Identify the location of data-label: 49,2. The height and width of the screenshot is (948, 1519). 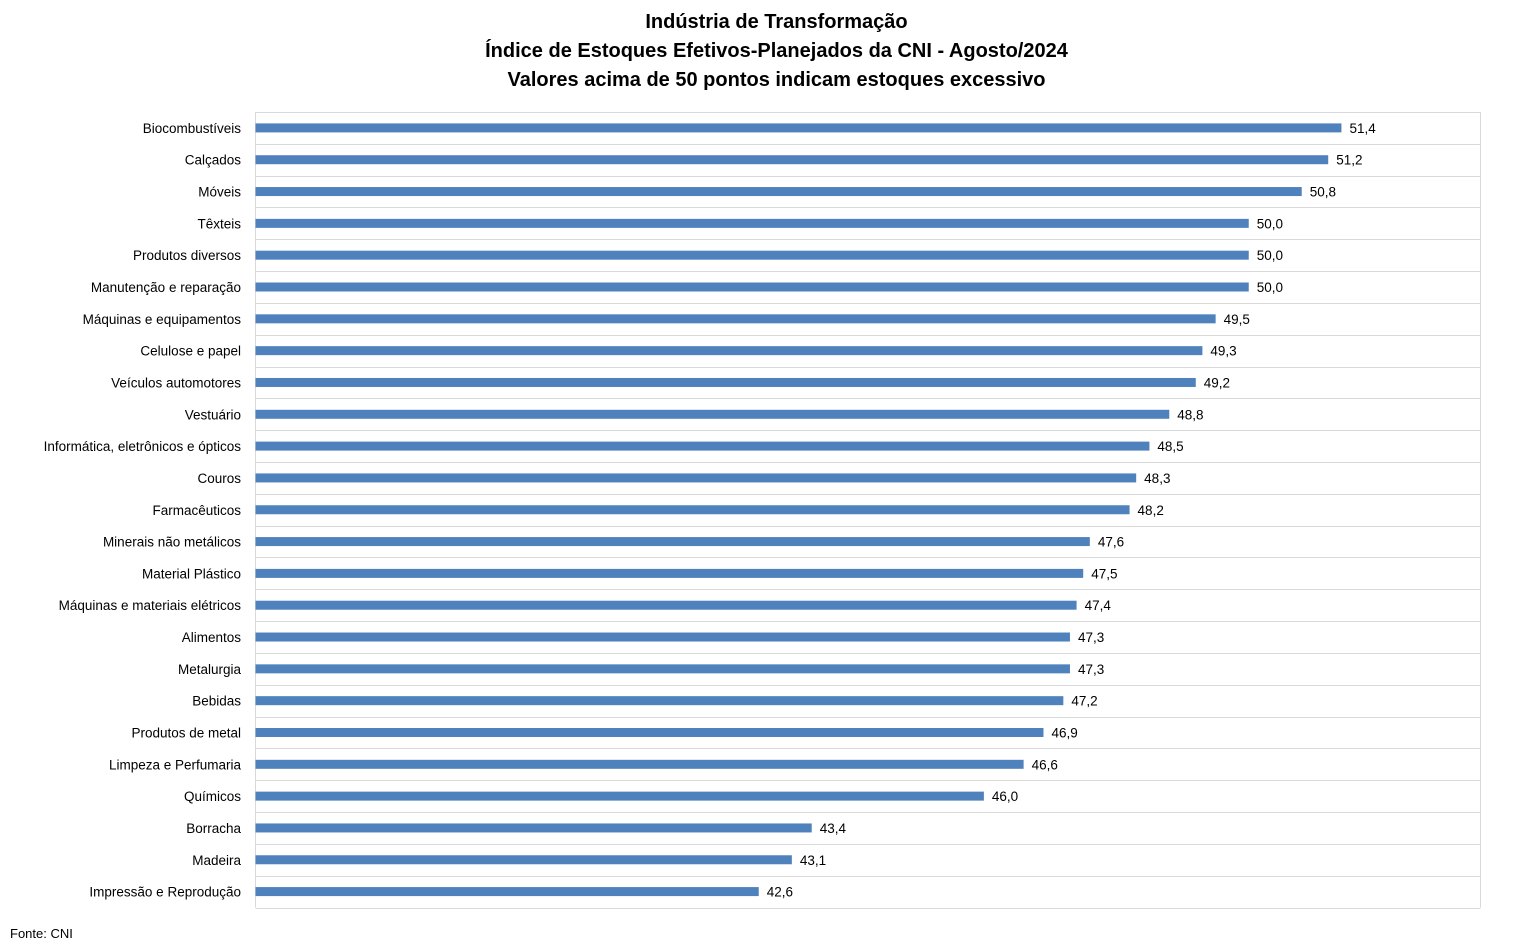
(1217, 382).